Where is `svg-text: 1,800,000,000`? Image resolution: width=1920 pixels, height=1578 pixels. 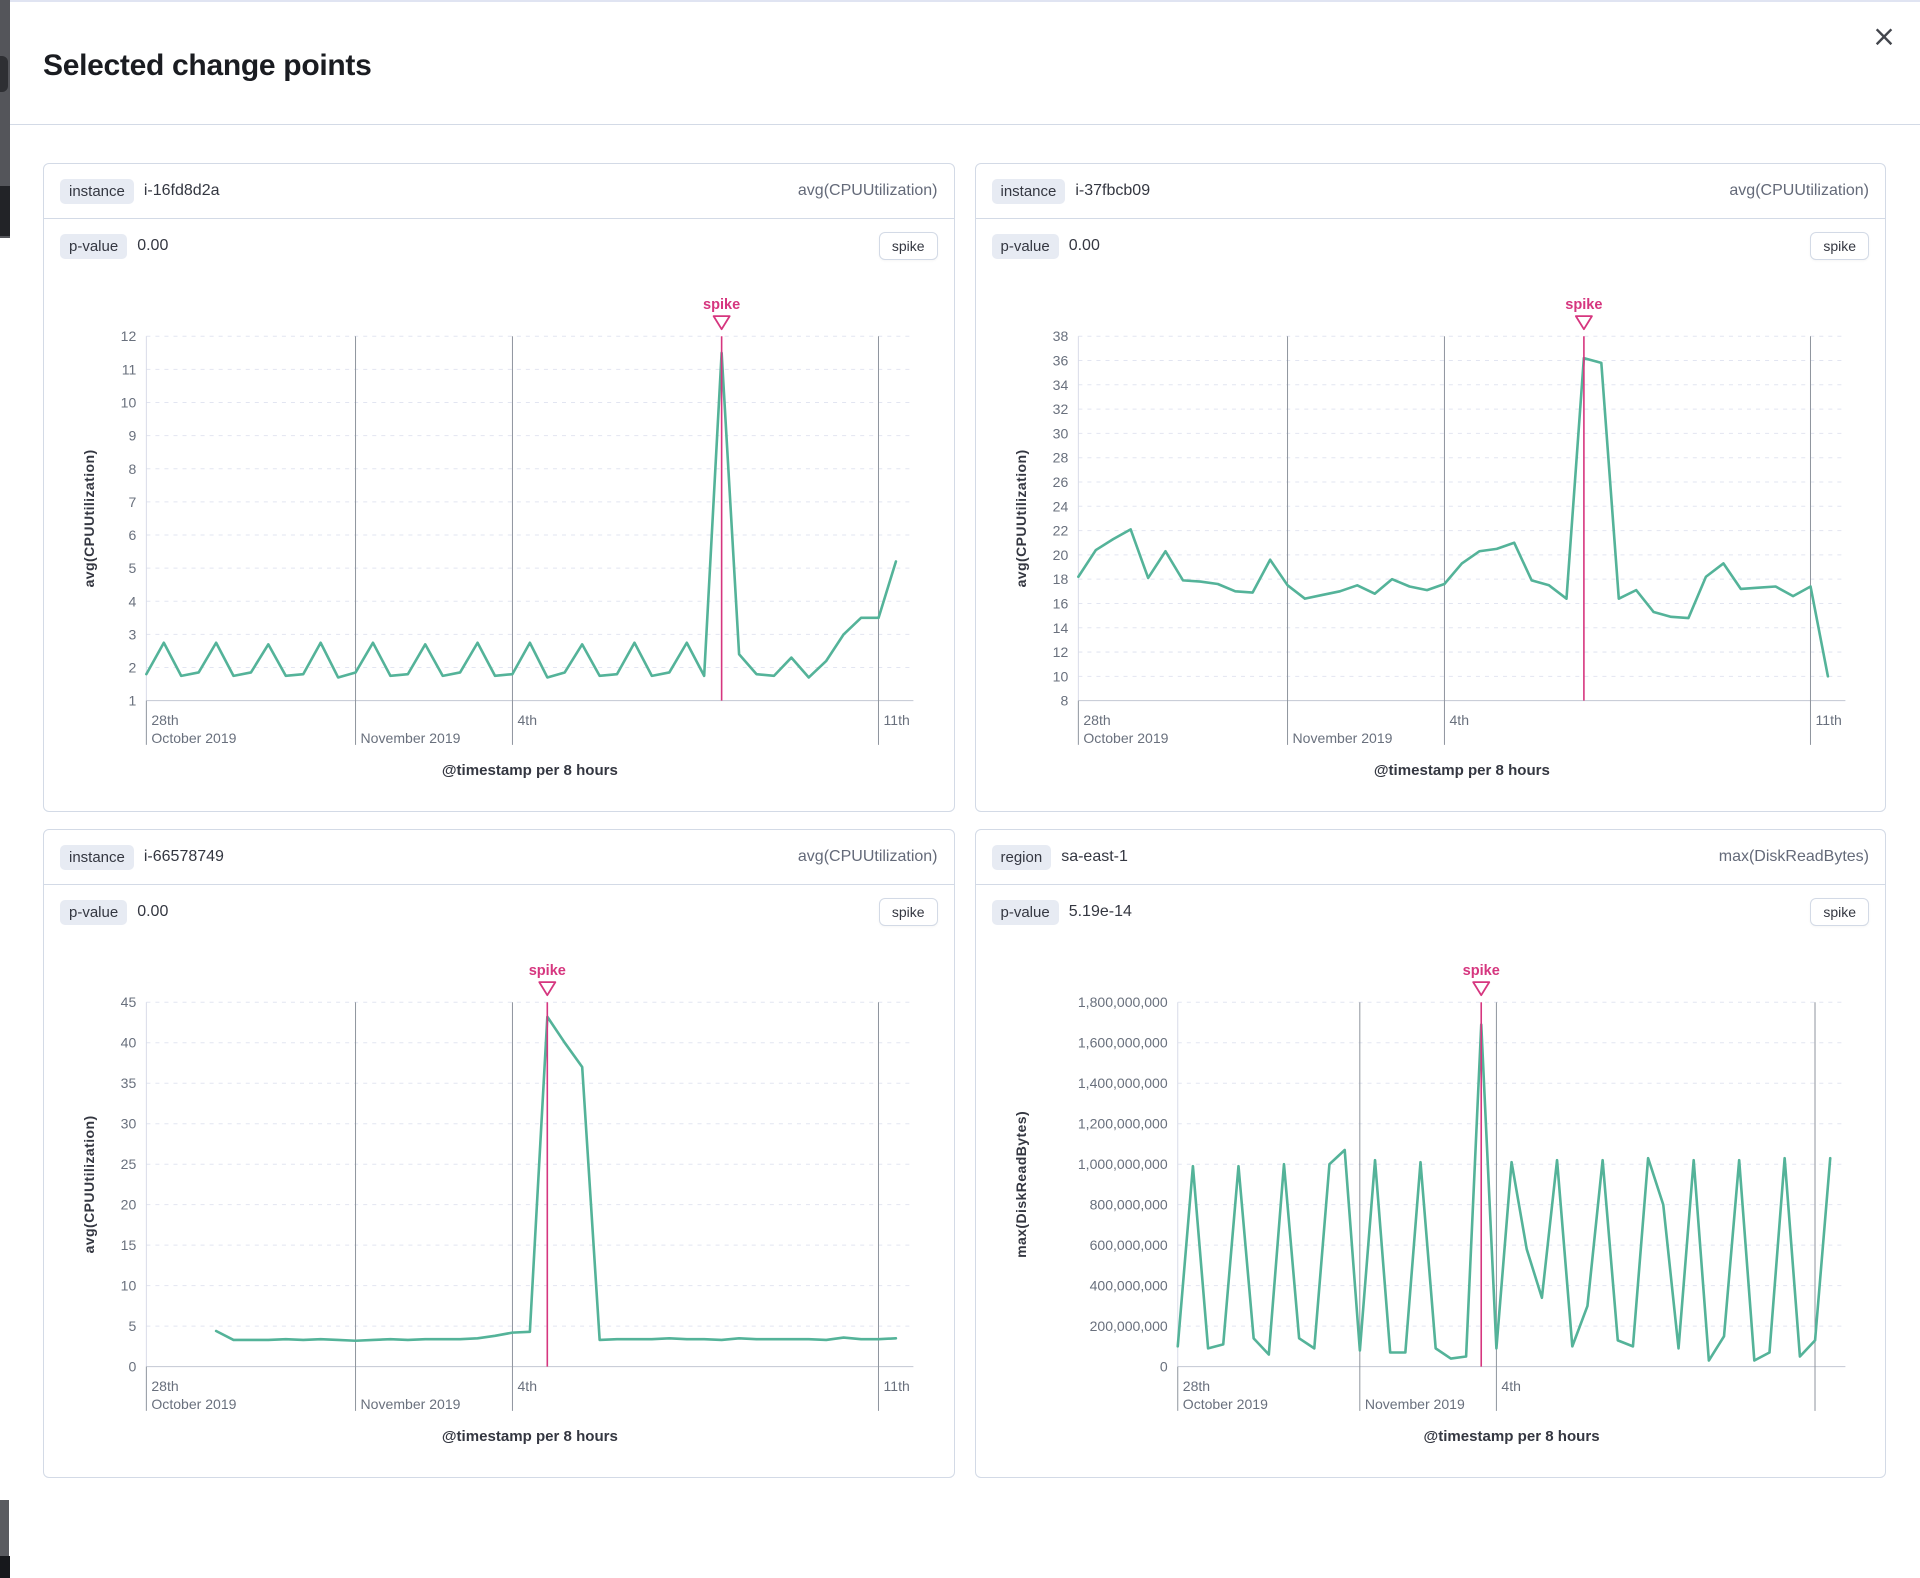
svg-text: 1,800,000,000 is located at coordinates (1122, 1002).